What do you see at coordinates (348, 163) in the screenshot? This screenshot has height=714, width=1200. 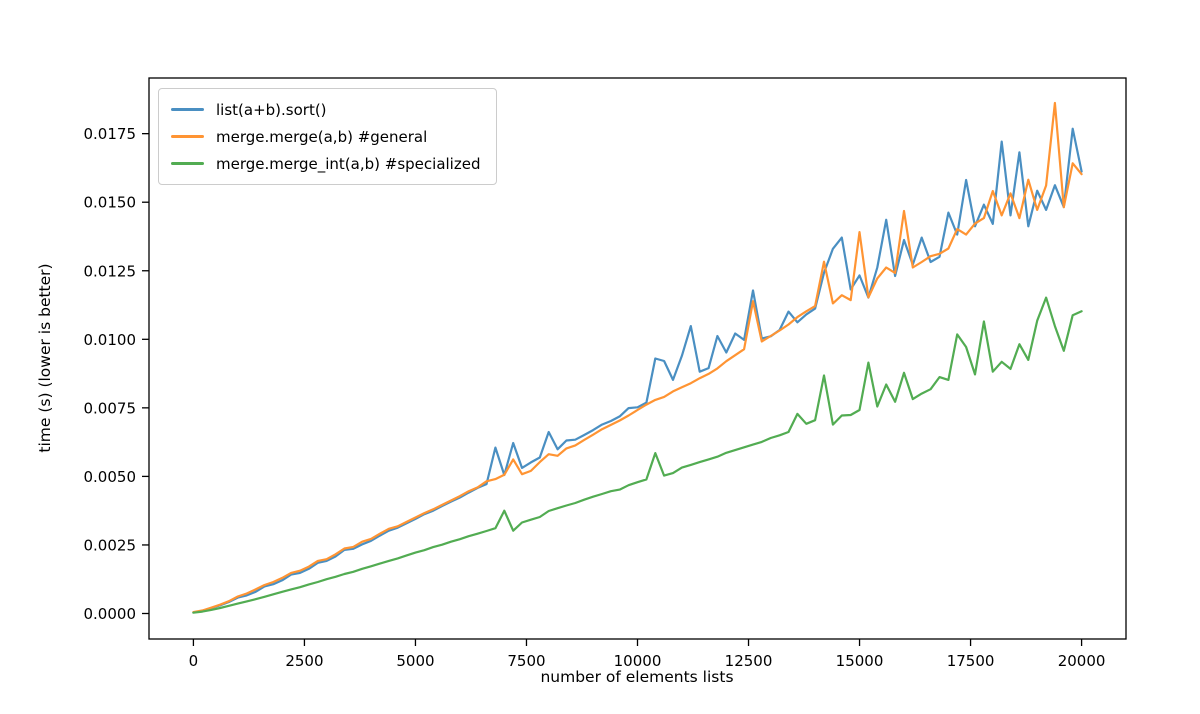 I see `legend-label: merge.merge_int(a,b) #specialized` at bounding box center [348, 163].